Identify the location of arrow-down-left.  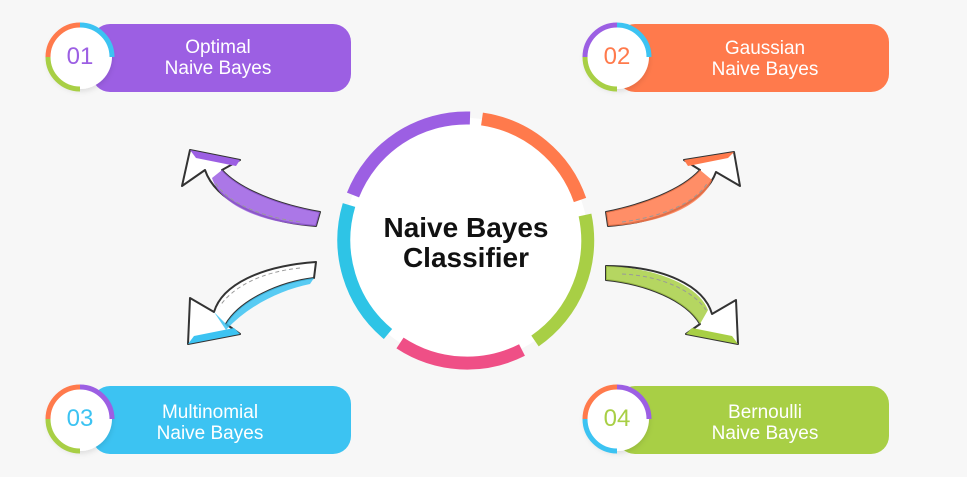
(252, 303).